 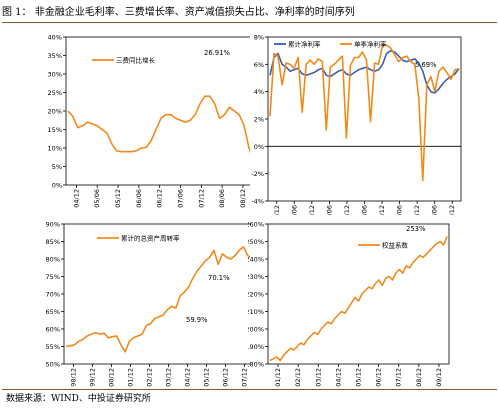 What do you see at coordinates (53, 365) in the screenshot?
I see `y-tick-label: 50%` at bounding box center [53, 365].